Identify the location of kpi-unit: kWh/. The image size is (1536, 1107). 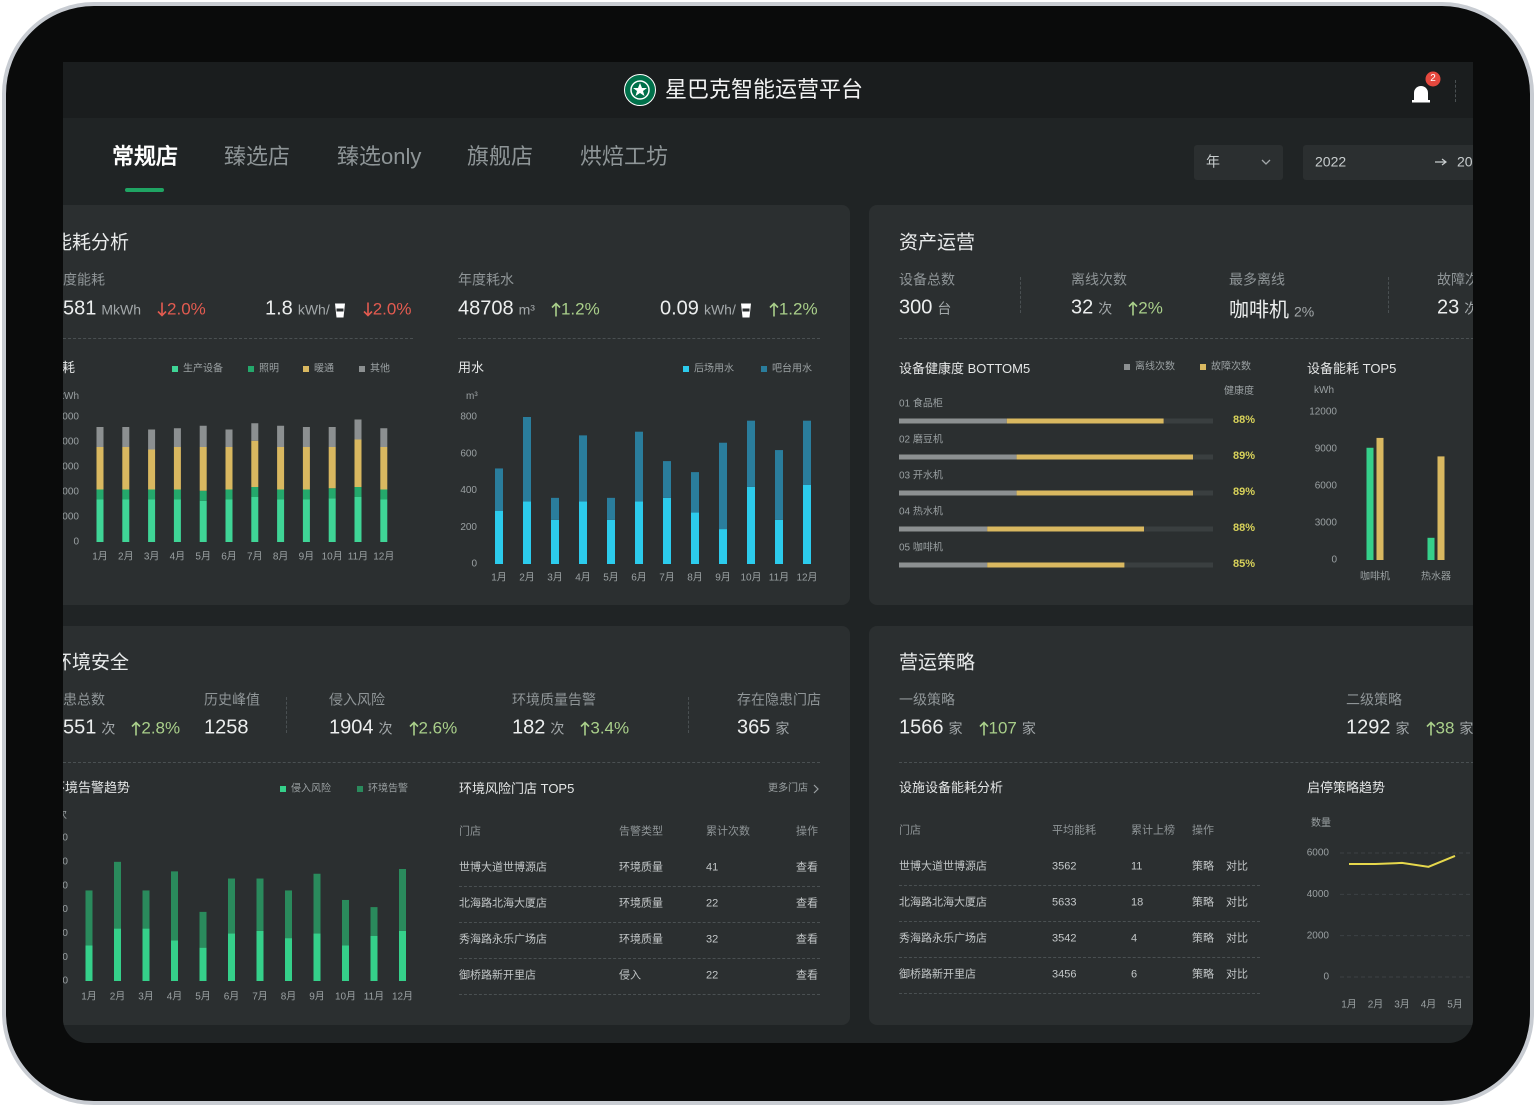
(313, 309).